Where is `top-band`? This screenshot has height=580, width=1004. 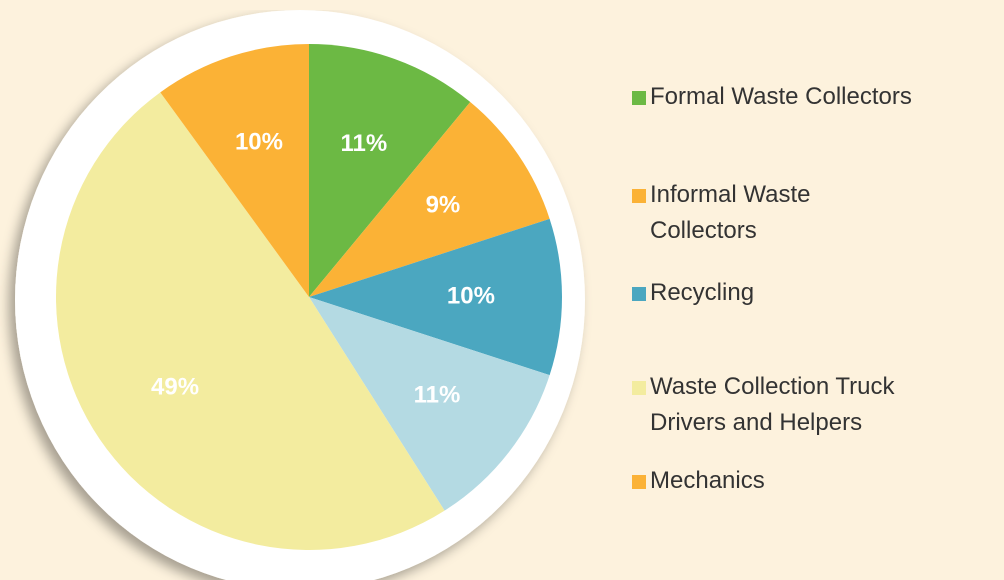
top-band is located at coordinates (502, 5).